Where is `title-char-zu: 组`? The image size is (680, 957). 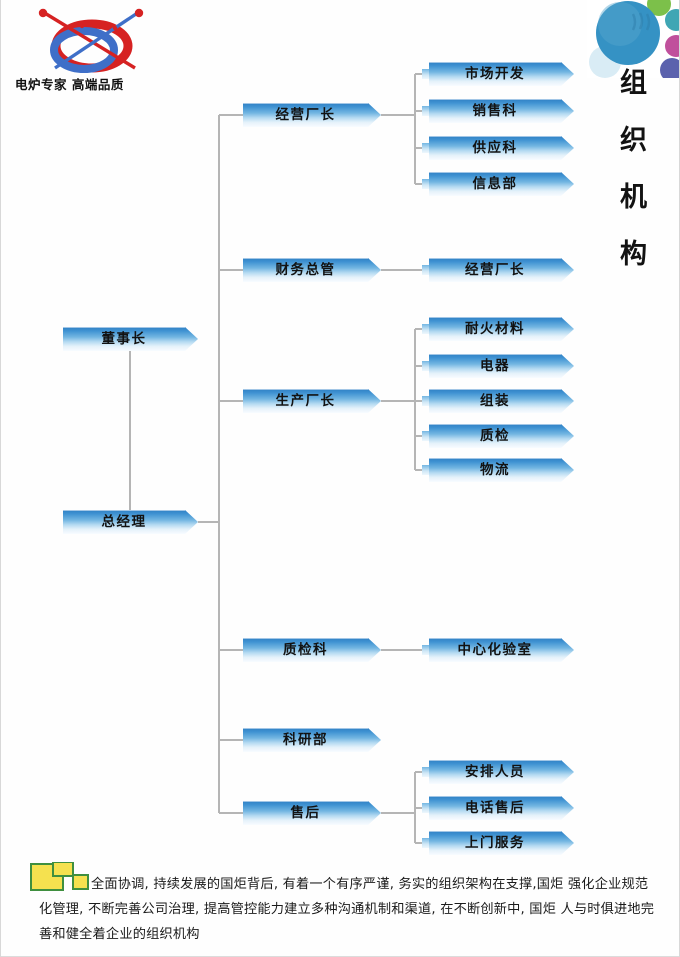 title-char-zu: 组 is located at coordinates (634, 83).